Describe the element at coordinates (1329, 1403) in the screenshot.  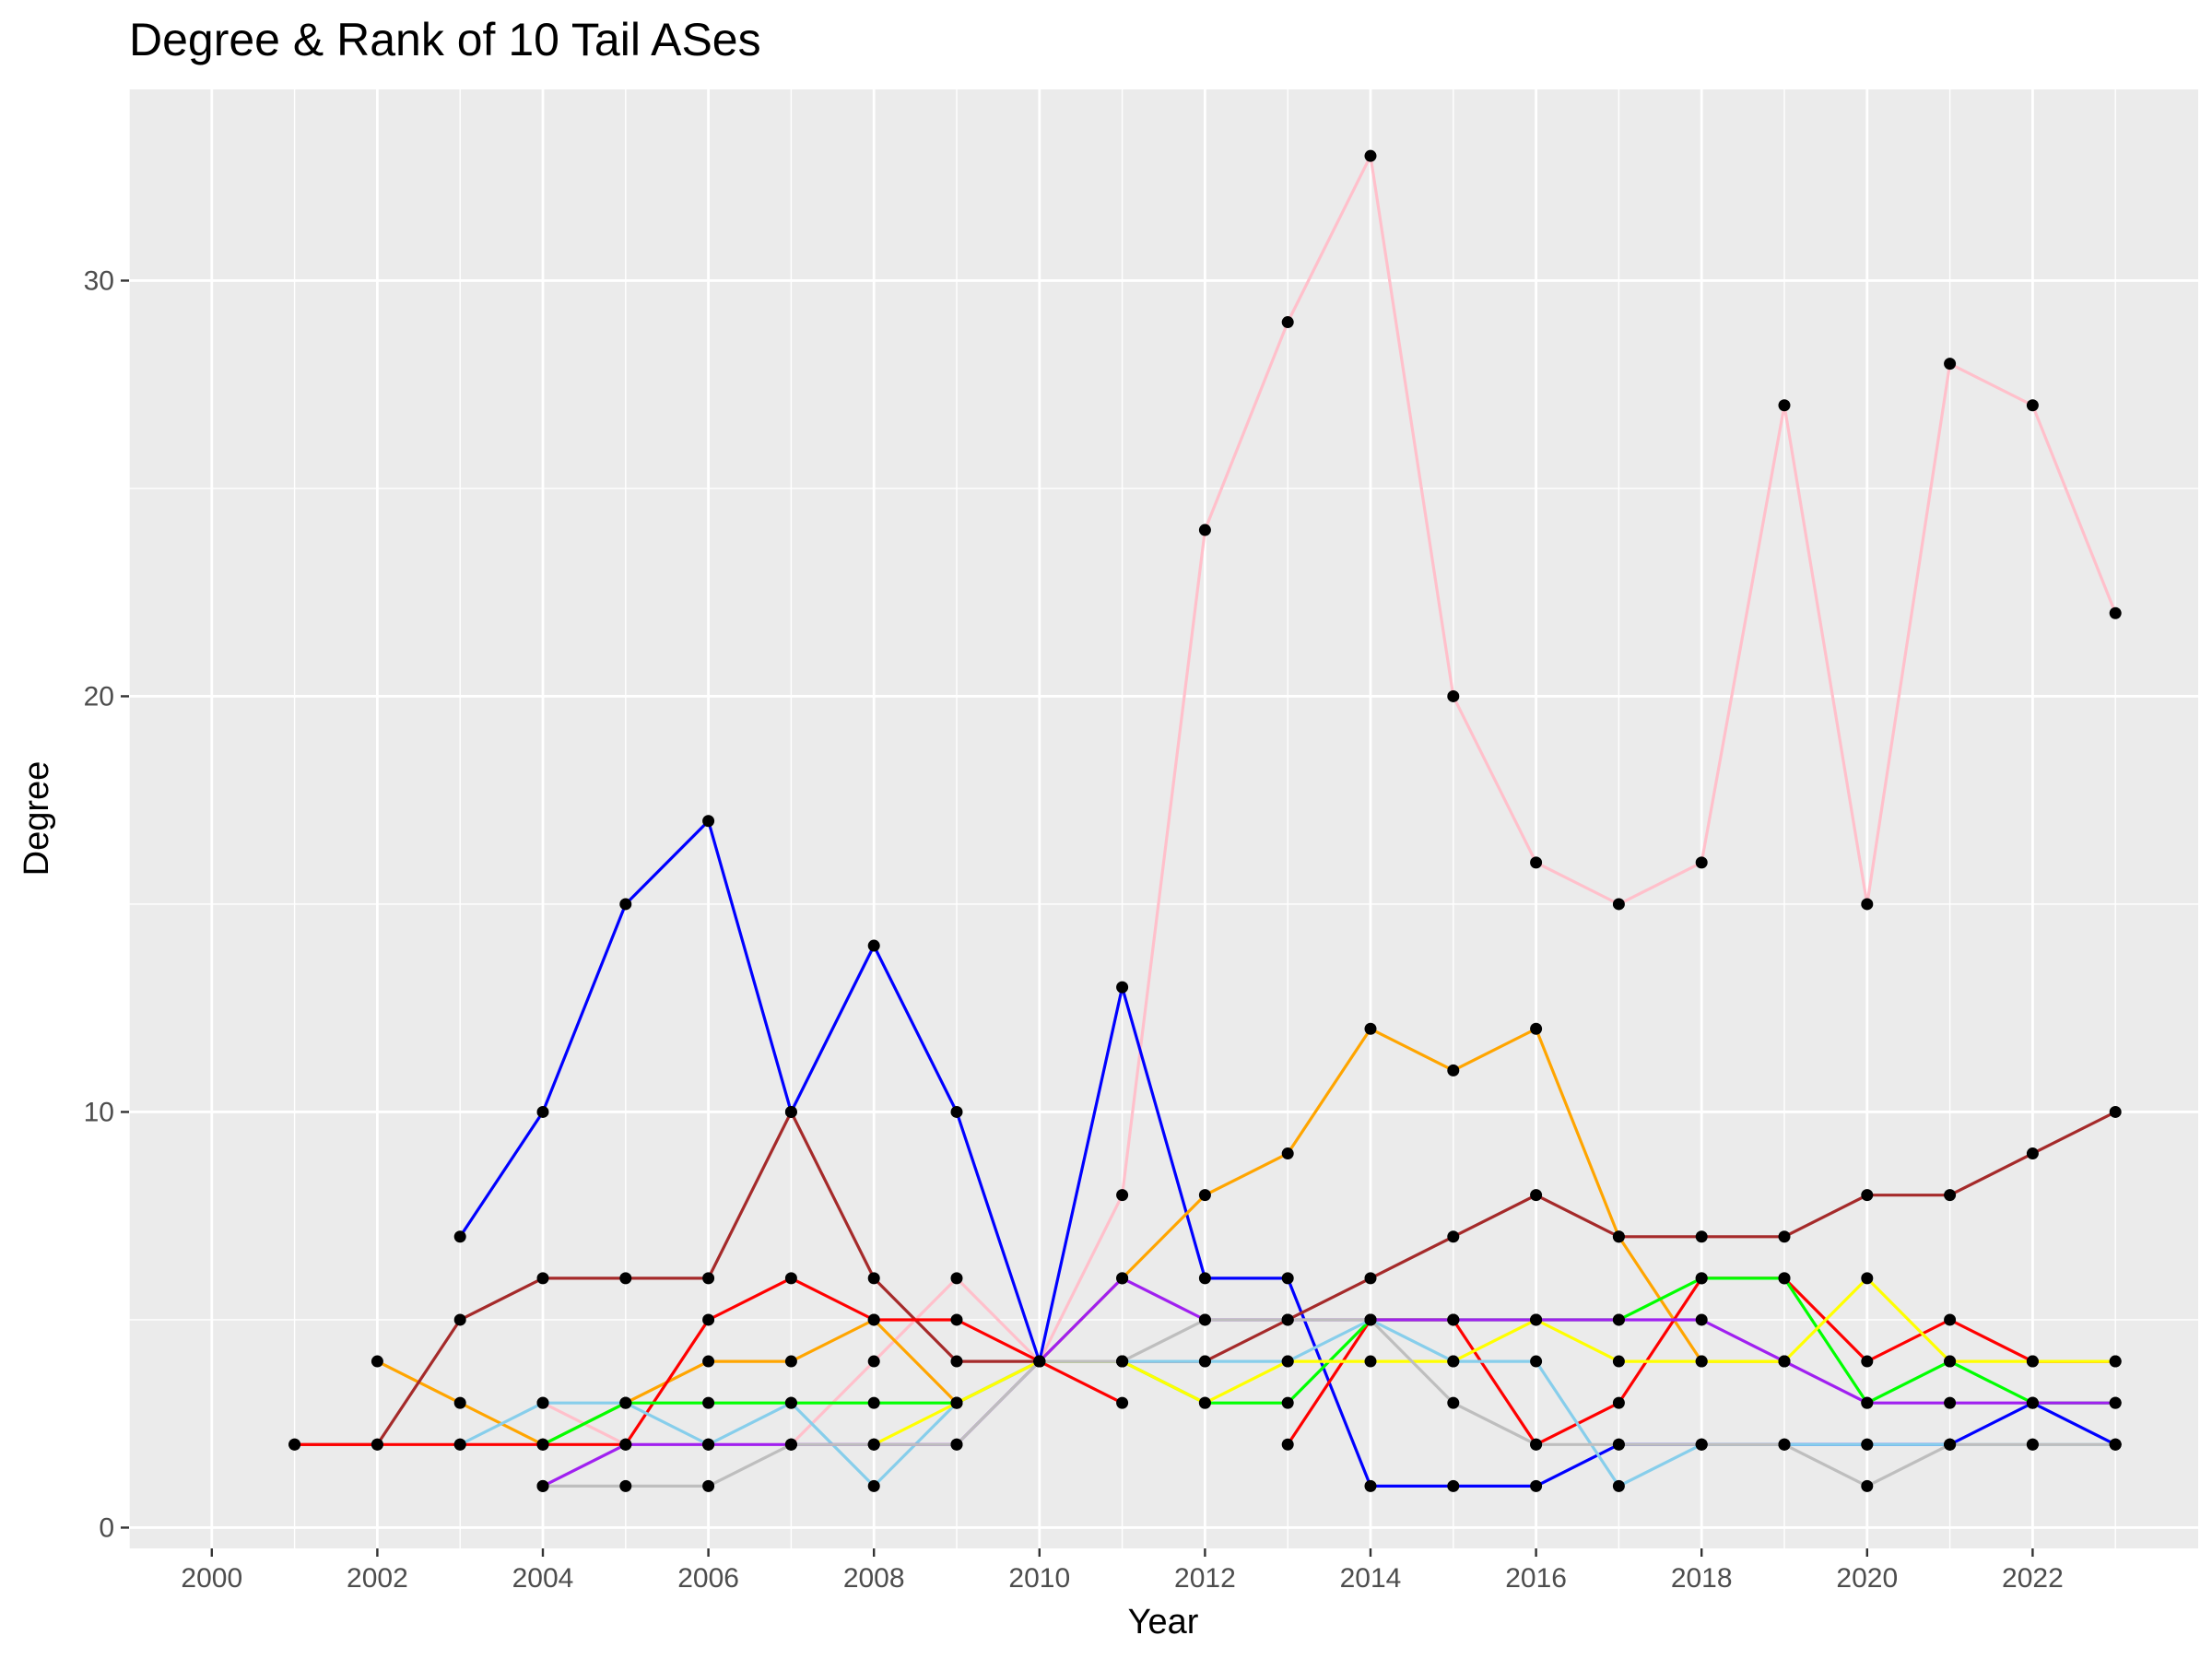
I see `series-line` at that location.